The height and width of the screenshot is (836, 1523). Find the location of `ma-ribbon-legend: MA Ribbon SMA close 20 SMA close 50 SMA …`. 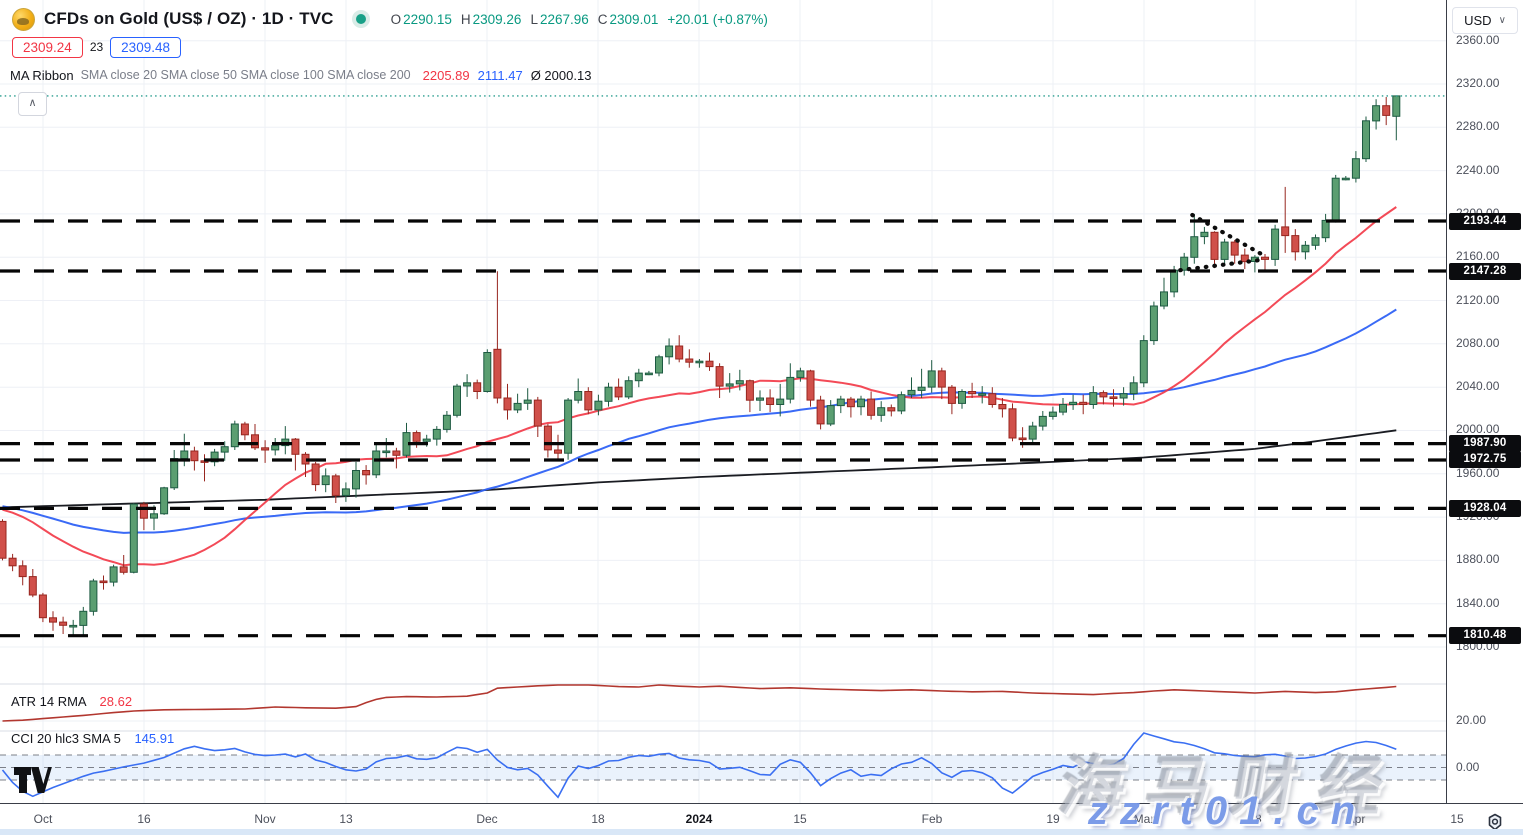

ma-ribbon-legend: MA Ribbon SMA close 20 SMA close 50 SMA … is located at coordinates (300, 75).